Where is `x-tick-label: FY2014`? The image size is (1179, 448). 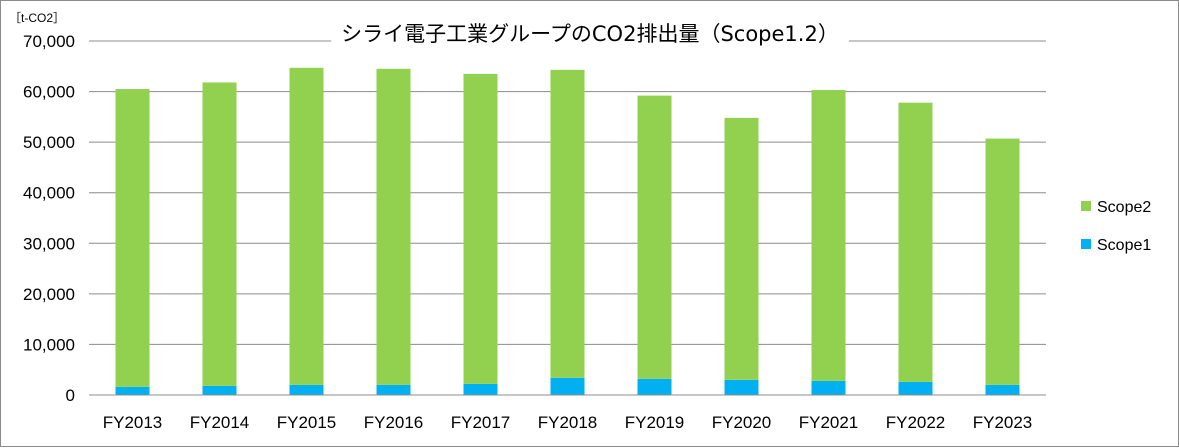
x-tick-label: FY2014 is located at coordinates (220, 422).